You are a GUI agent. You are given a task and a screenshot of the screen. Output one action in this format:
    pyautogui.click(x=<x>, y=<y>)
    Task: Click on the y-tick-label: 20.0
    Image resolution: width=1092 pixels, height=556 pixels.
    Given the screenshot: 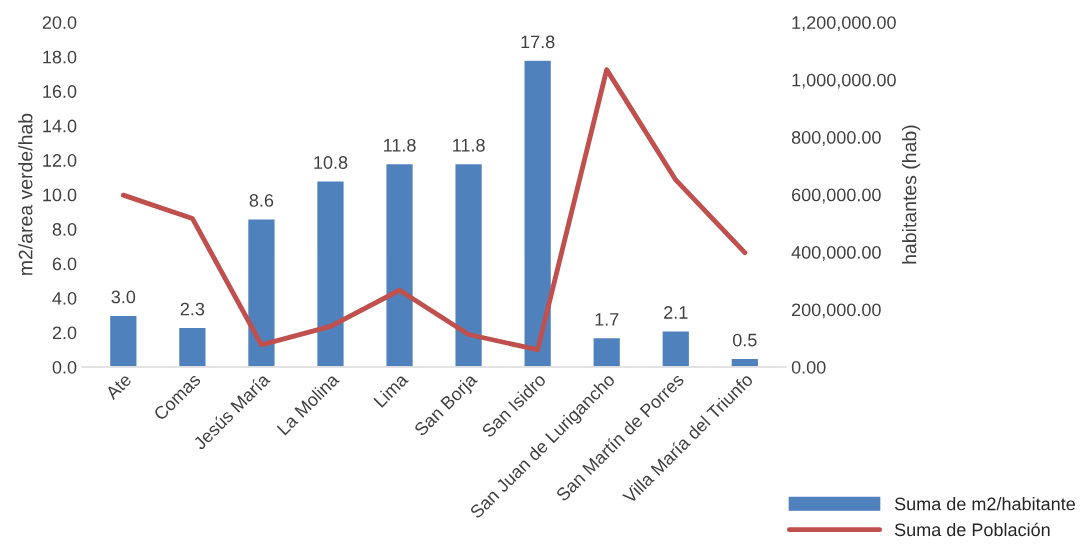 What is the action you would take?
    pyautogui.click(x=59, y=22)
    